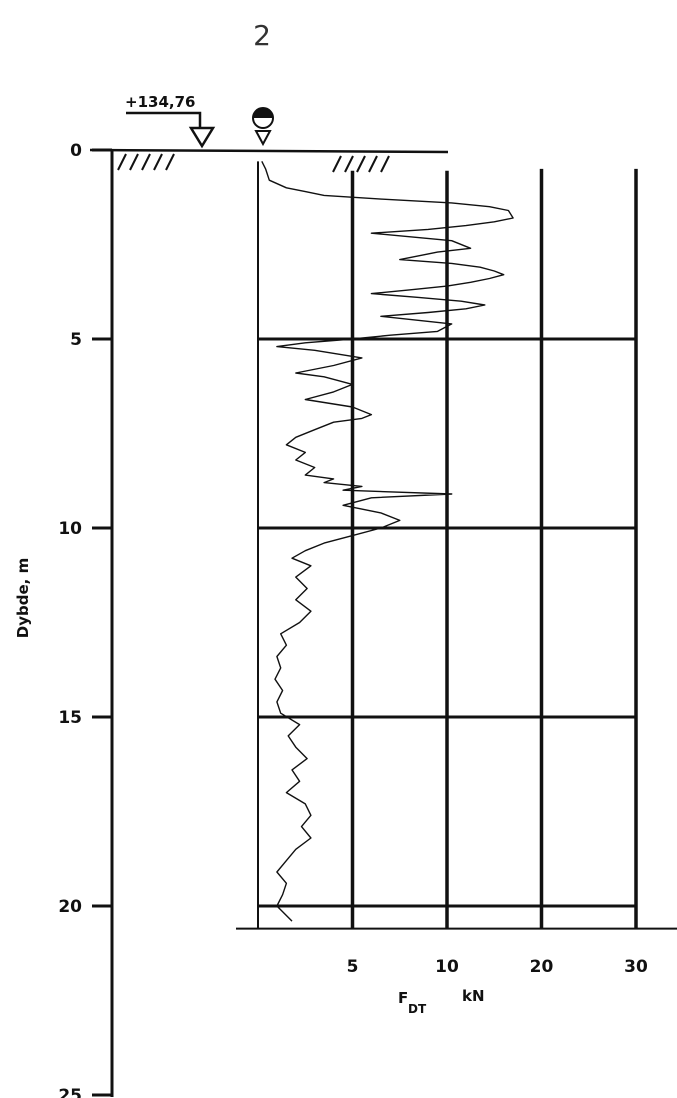 The image size is (677, 1098). What do you see at coordinates (85, 619) in the screenshot?
I see `depth-ticks: 0 5 10 15 20 25` at bounding box center [85, 619].